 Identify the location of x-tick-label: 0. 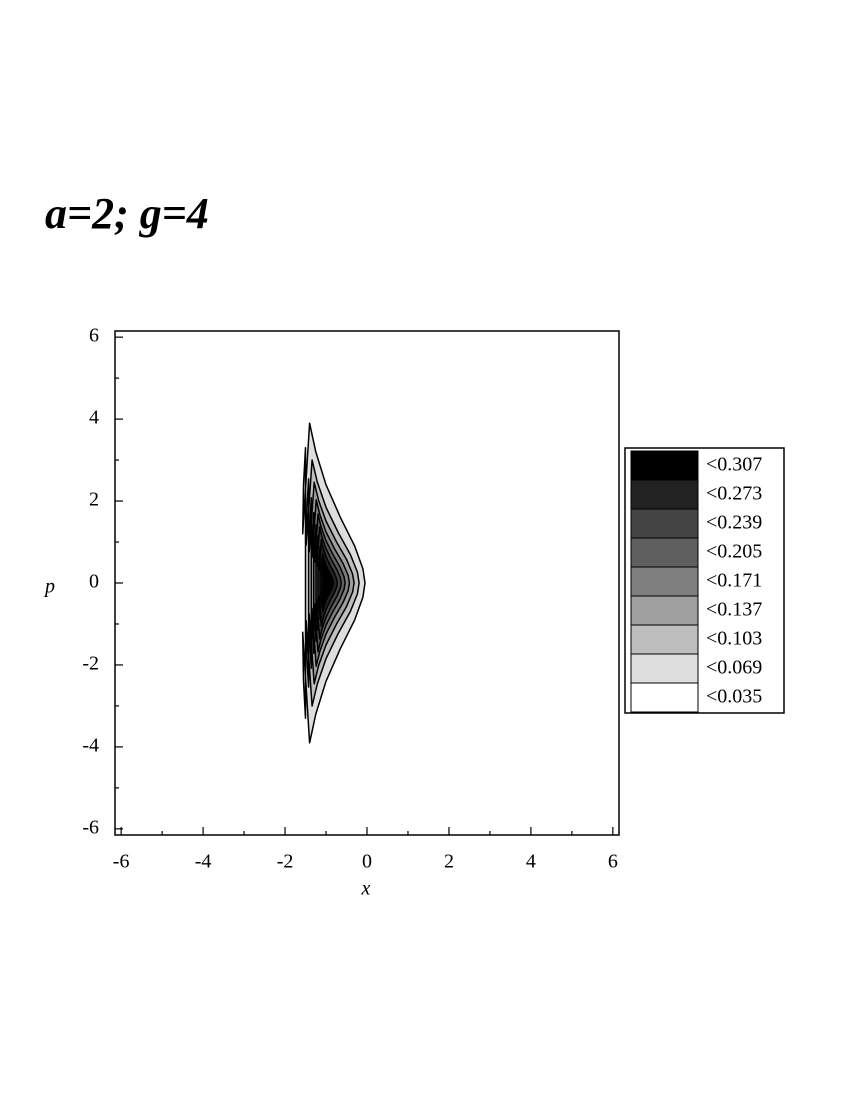
(367, 862).